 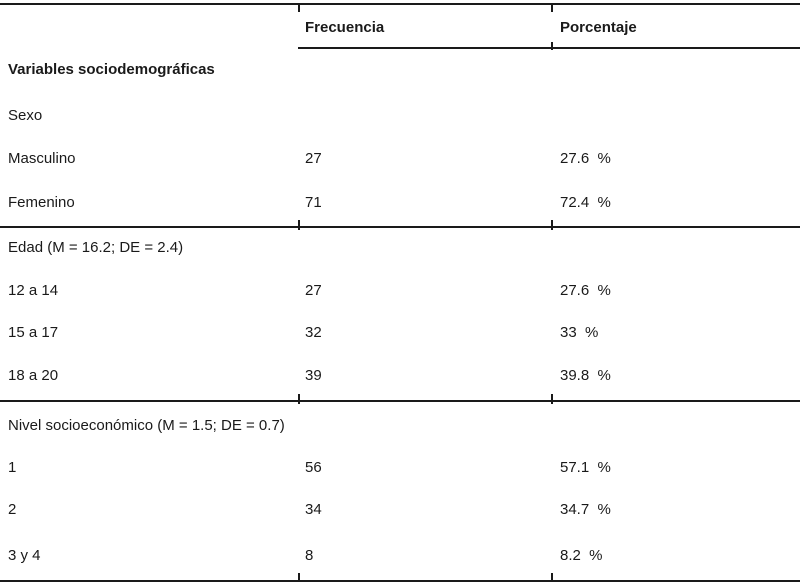 What do you see at coordinates (400, 227) in the screenshot?
I see `section-divider-sexo-edad` at bounding box center [400, 227].